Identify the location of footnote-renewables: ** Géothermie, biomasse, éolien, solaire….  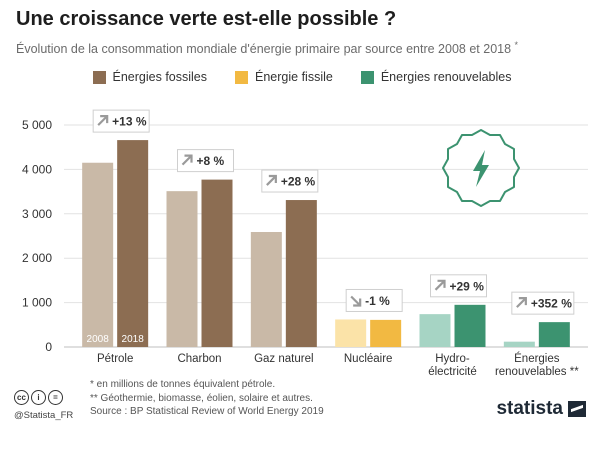
(201, 398).